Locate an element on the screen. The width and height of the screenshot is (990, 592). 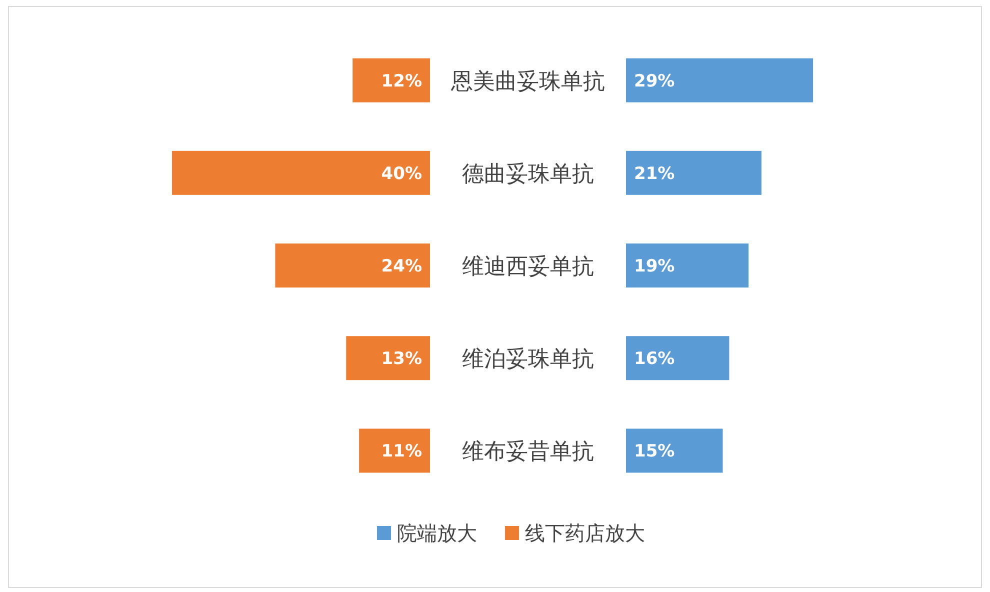
legend-label: 院端放大 is located at coordinates (437, 533).